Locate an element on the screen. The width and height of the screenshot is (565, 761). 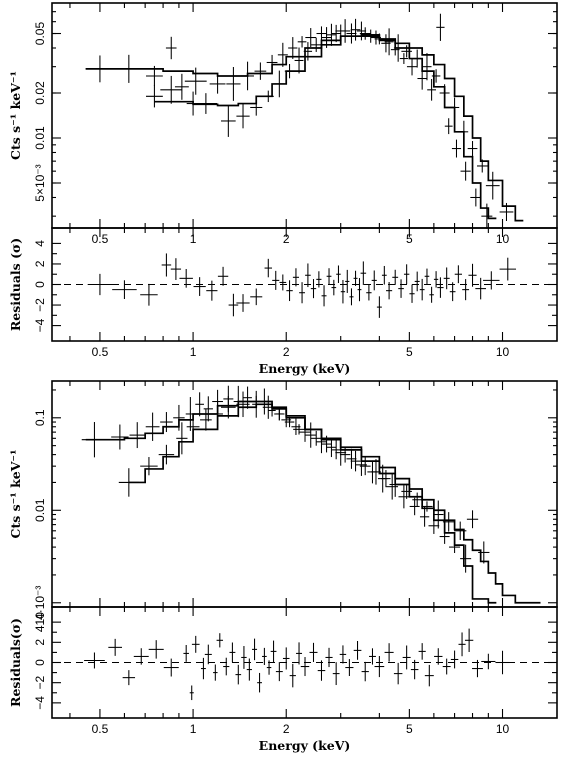
y-tick-label: 4·10⁻³ is located at coordinates (40, 603).